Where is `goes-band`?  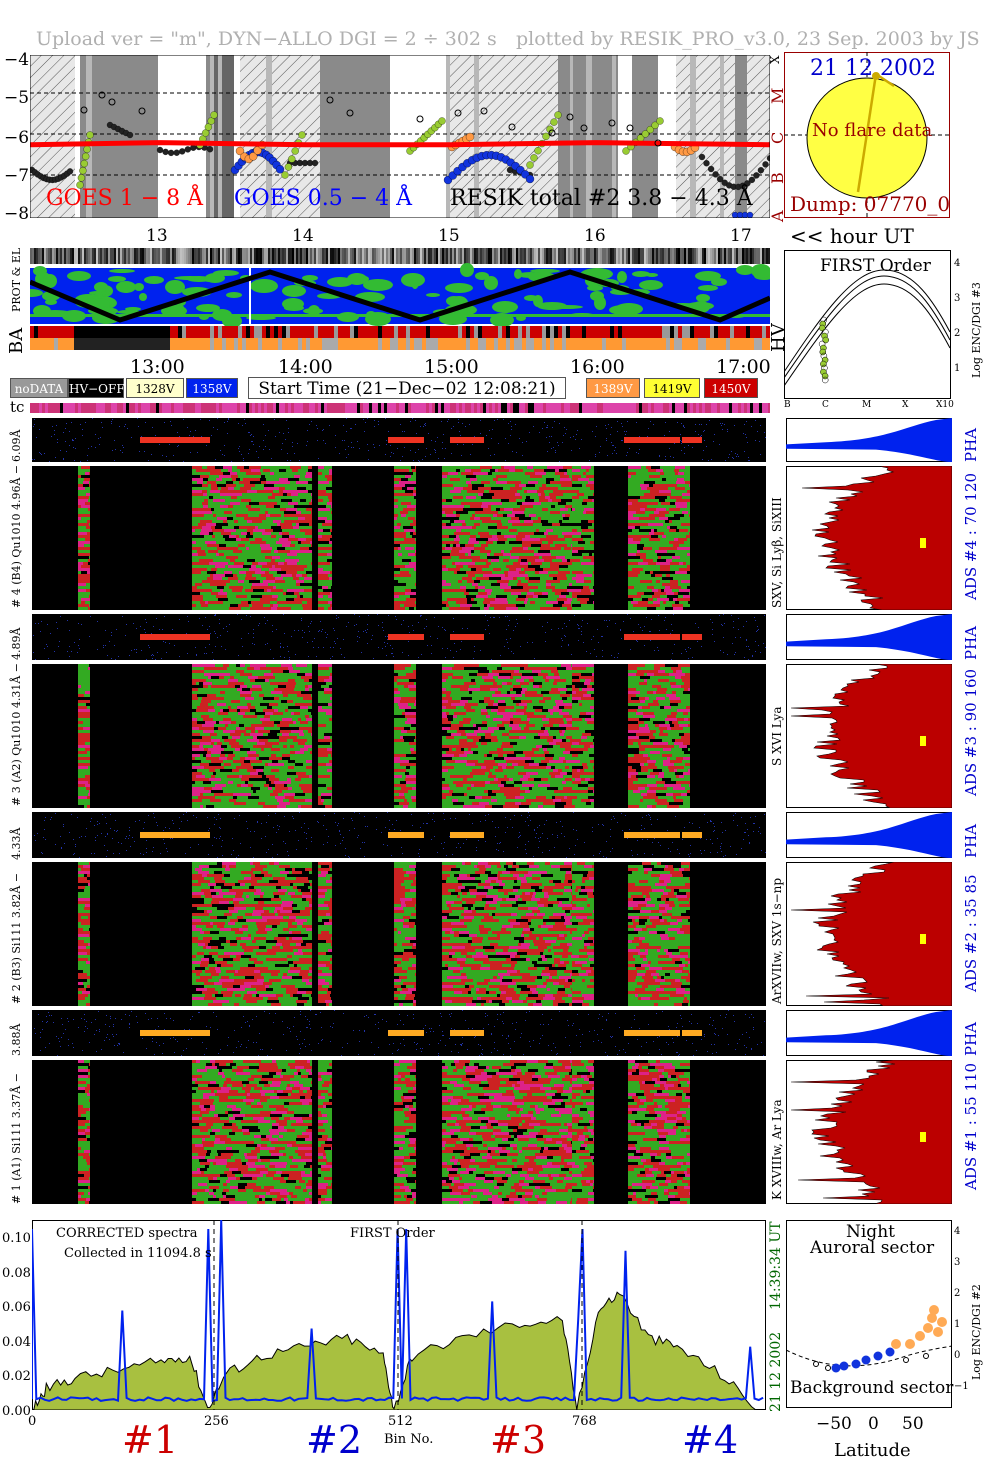 goes-band is located at coordinates (209, 136).